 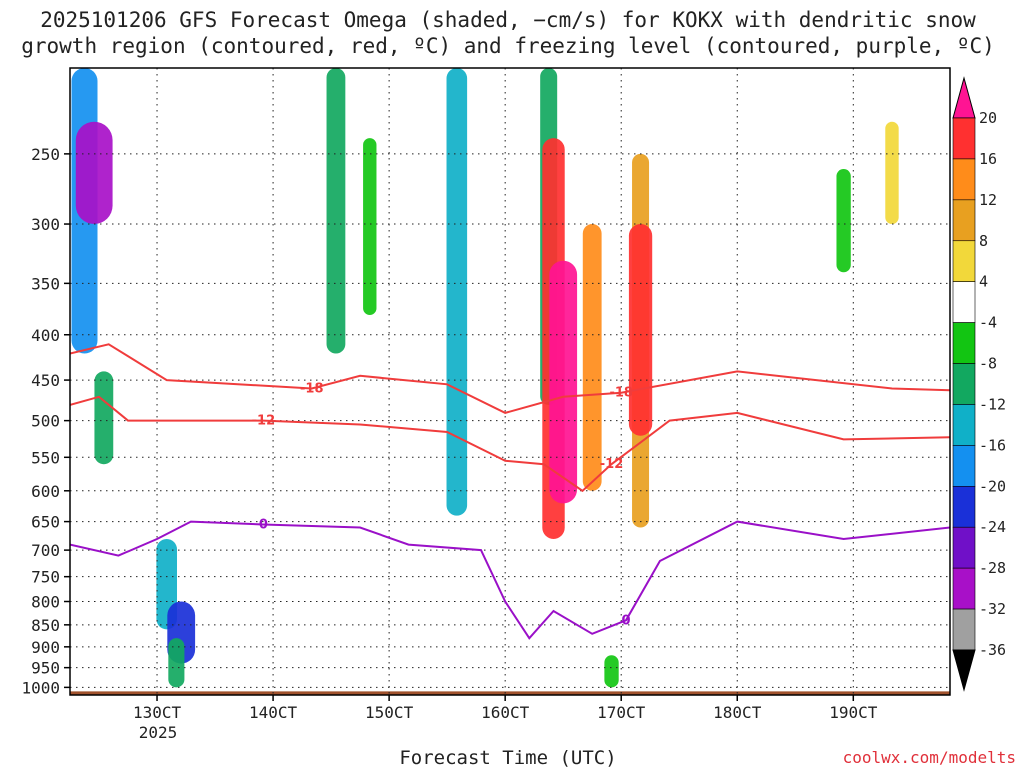 I want to click on y-tick-label: 850, so click(x=45, y=625).